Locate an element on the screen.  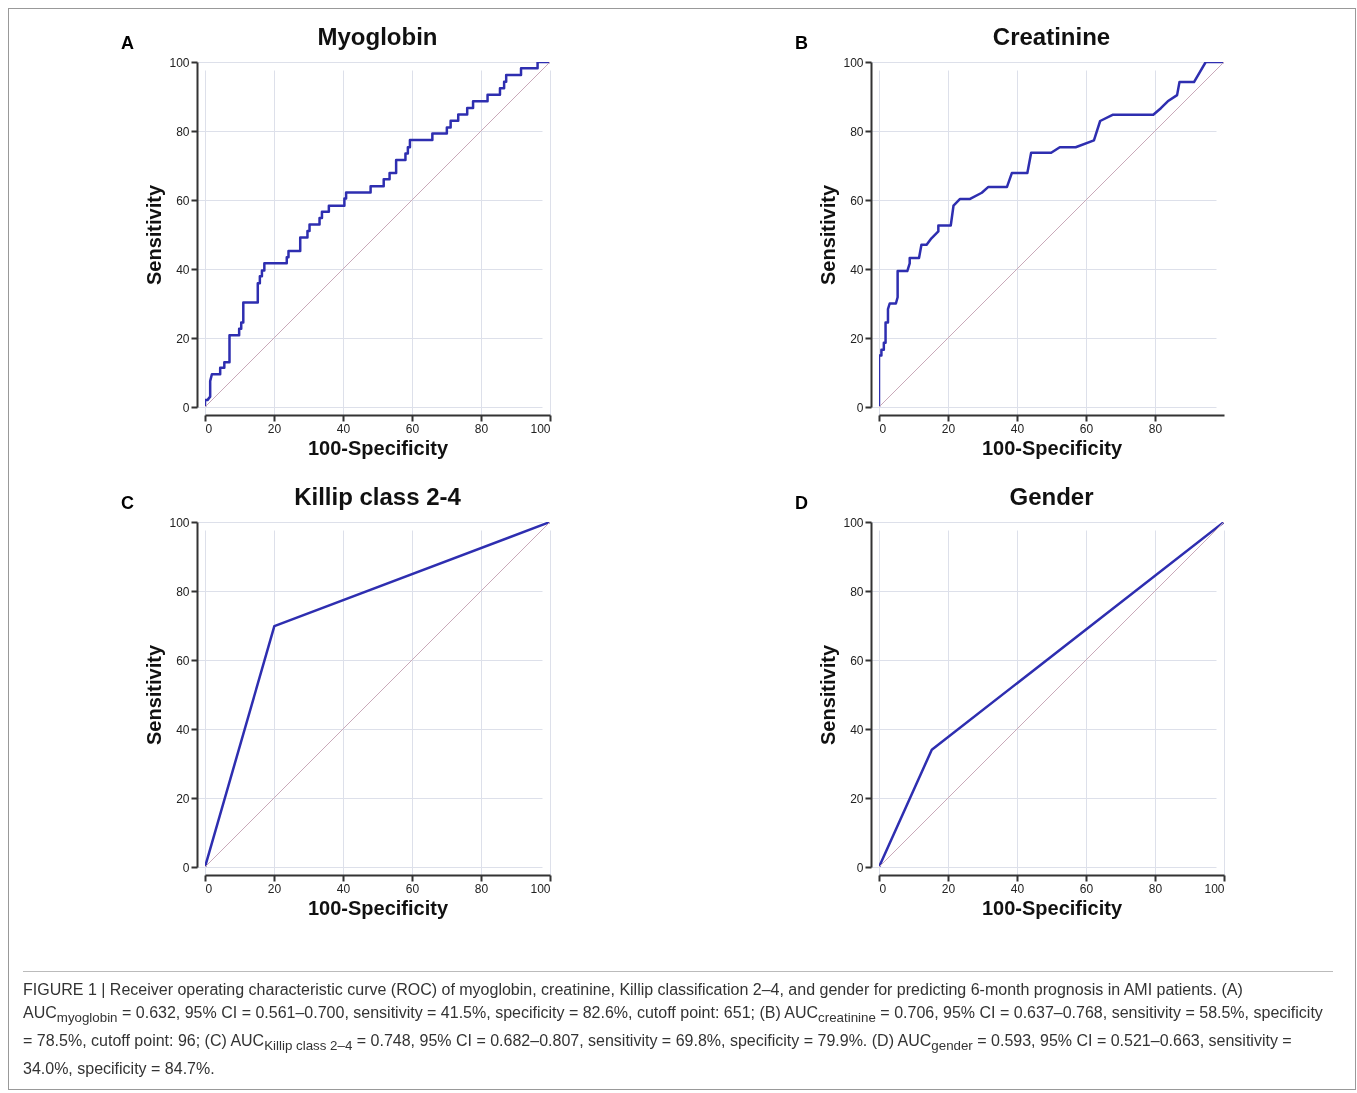
chart-title: Myoglobin is located at coordinates (377, 36).